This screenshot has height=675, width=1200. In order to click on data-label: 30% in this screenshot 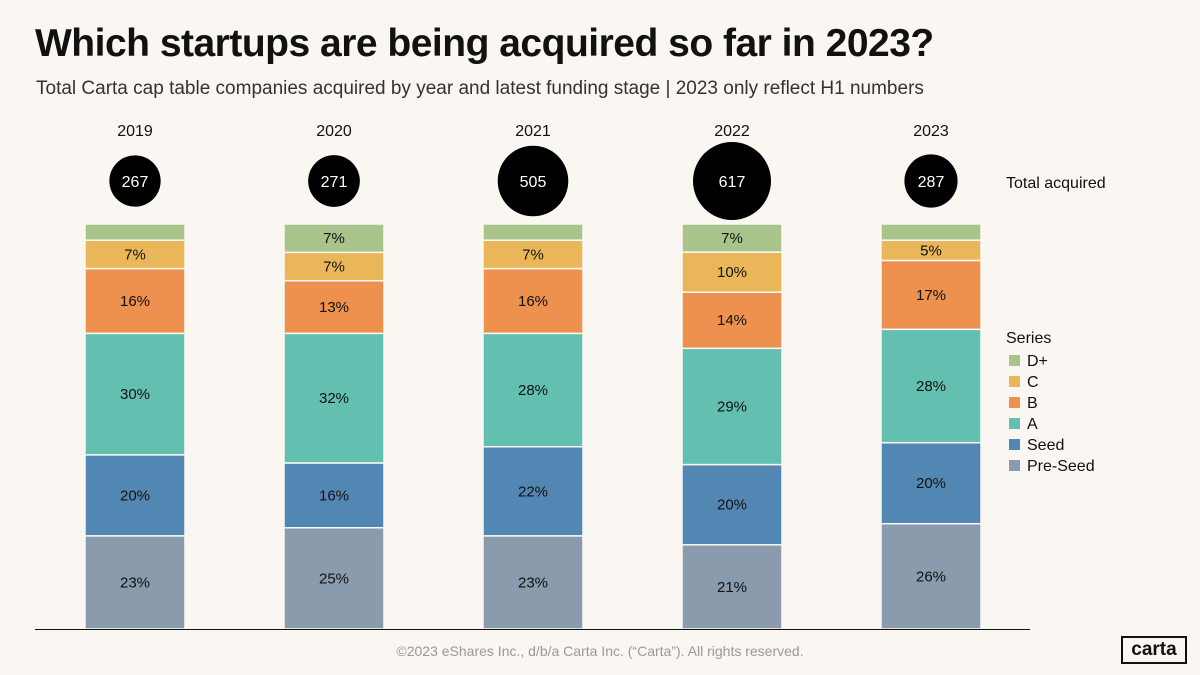, I will do `click(135, 394)`.